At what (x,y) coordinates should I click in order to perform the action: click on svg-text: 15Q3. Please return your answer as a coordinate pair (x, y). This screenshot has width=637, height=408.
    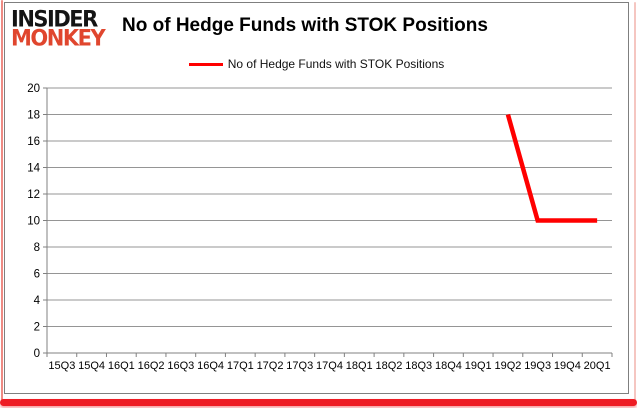
    Looking at the image, I should click on (61, 366).